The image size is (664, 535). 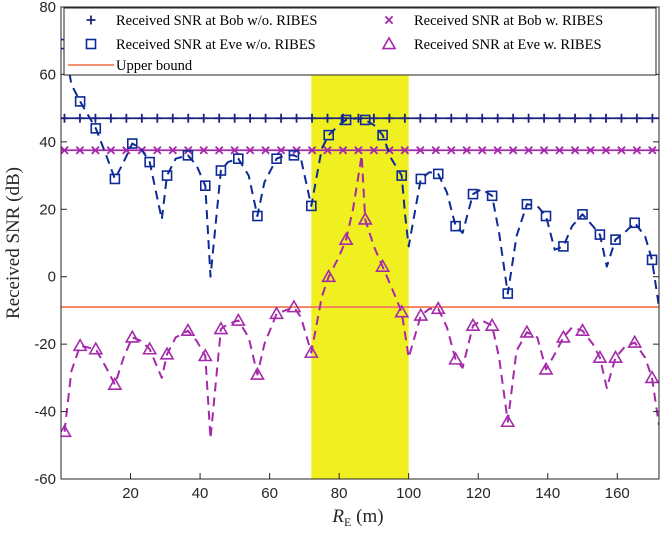 I want to click on y-tick-label: 0, so click(x=52, y=277).